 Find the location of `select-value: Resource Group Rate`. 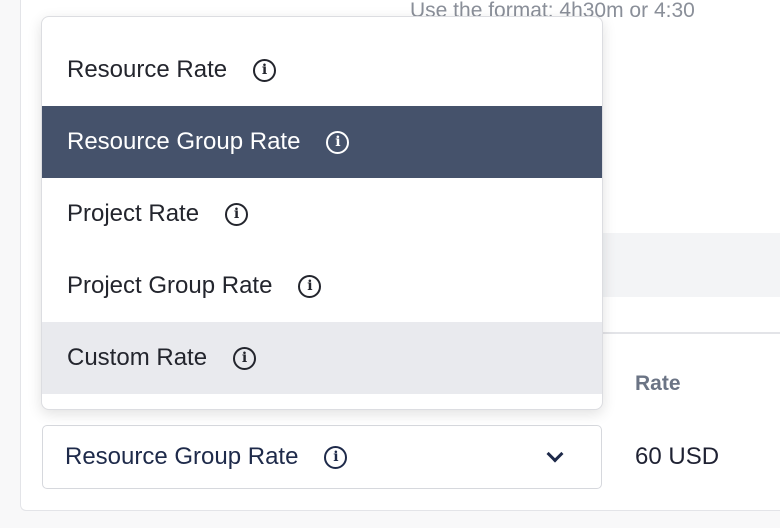

select-value: Resource Group Rate is located at coordinates (182, 456).